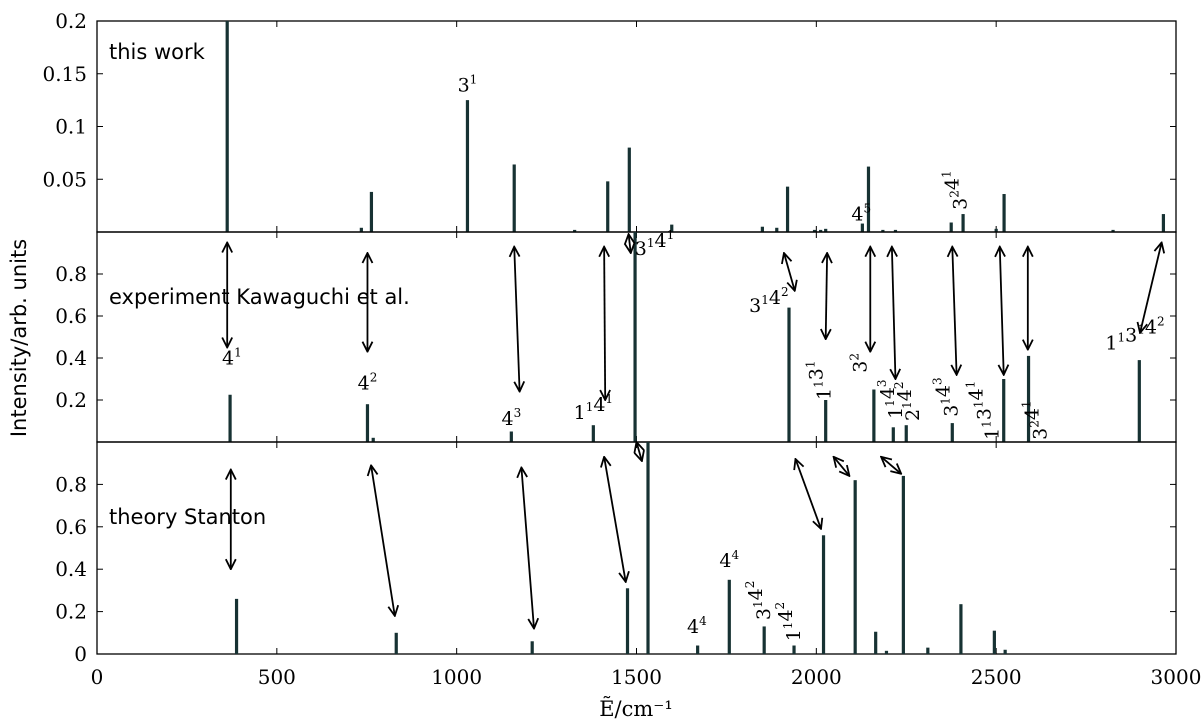  What do you see at coordinates (511, 418) in the screenshot?
I see `transition-label: 43` at bounding box center [511, 418].